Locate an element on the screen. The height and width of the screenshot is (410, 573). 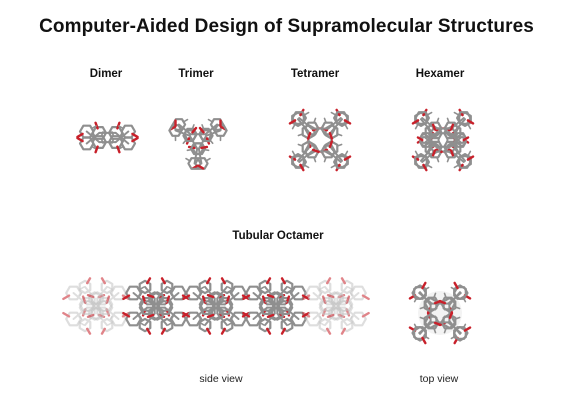
tetramer-label: Tetramer is located at coordinates (315, 74).